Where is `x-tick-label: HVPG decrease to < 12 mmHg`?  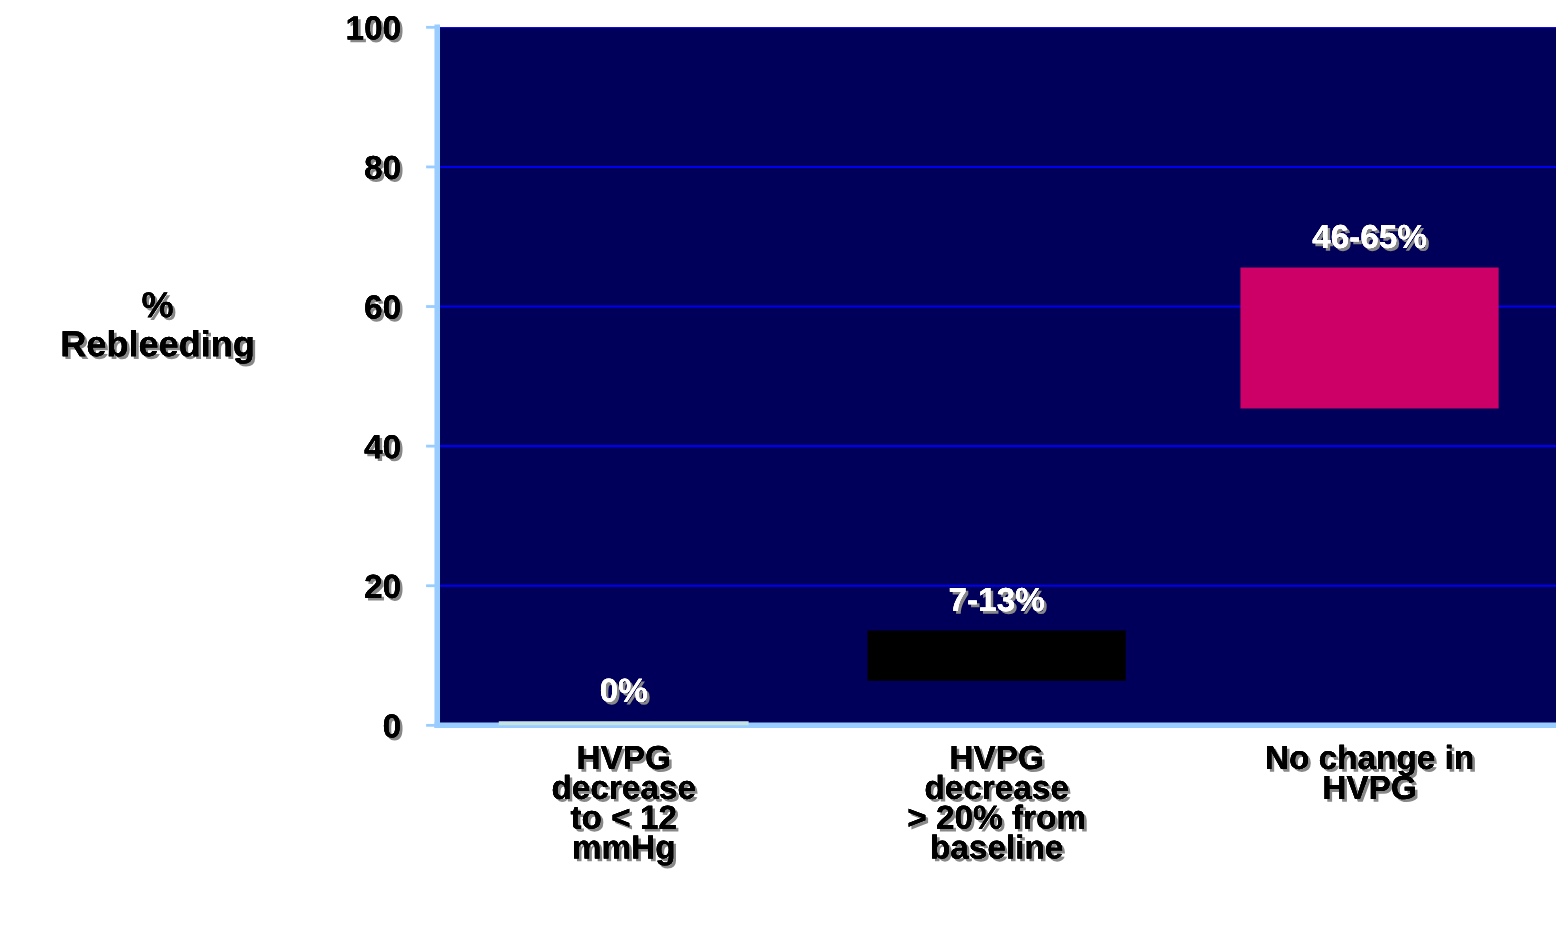
x-tick-label: HVPG decrease to < 12 mmHg is located at coordinates (625, 807).